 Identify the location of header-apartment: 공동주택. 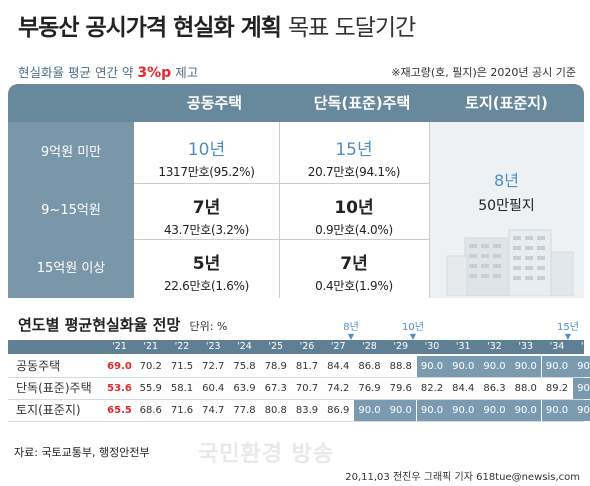
(214, 103).